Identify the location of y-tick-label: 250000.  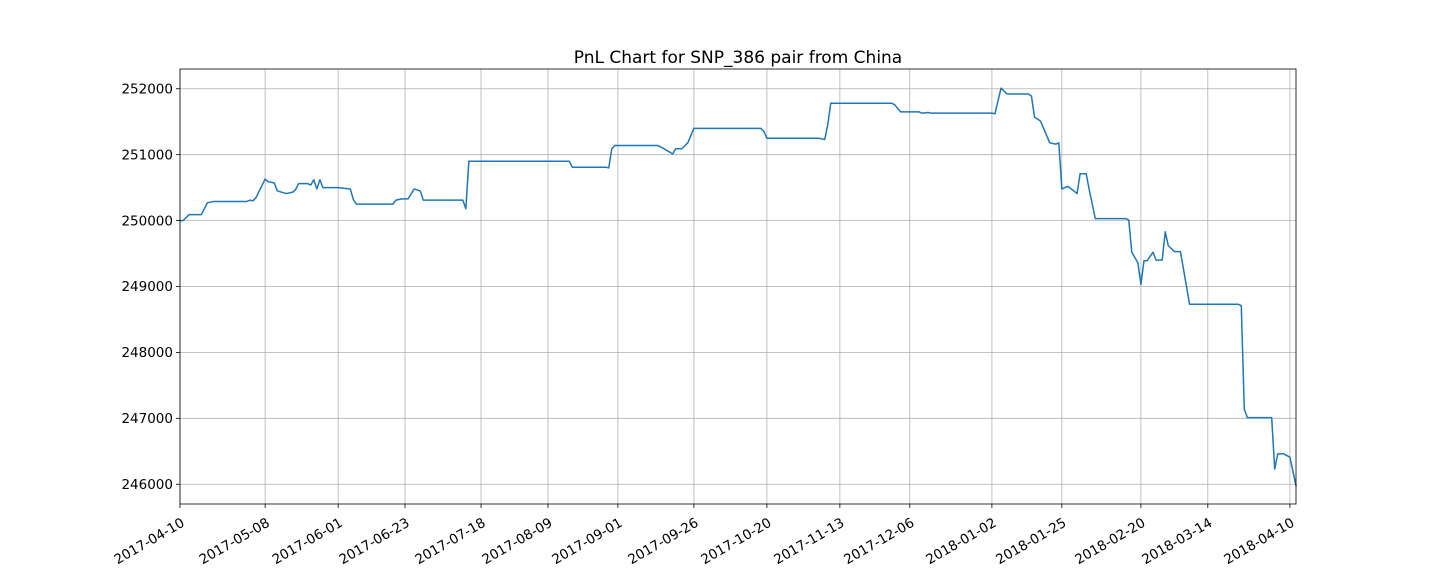
(147, 221).